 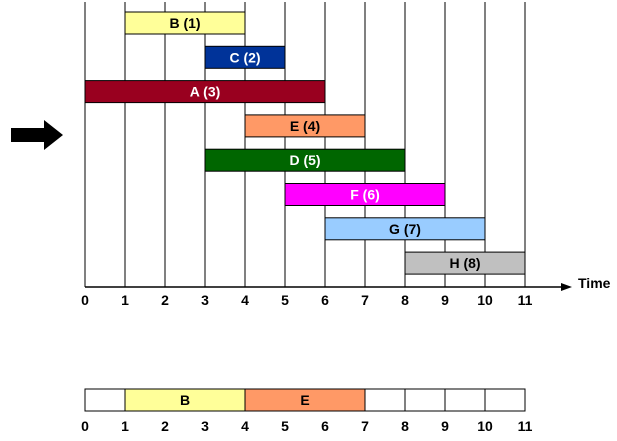 I want to click on selected-block-label: E, so click(x=304, y=400).